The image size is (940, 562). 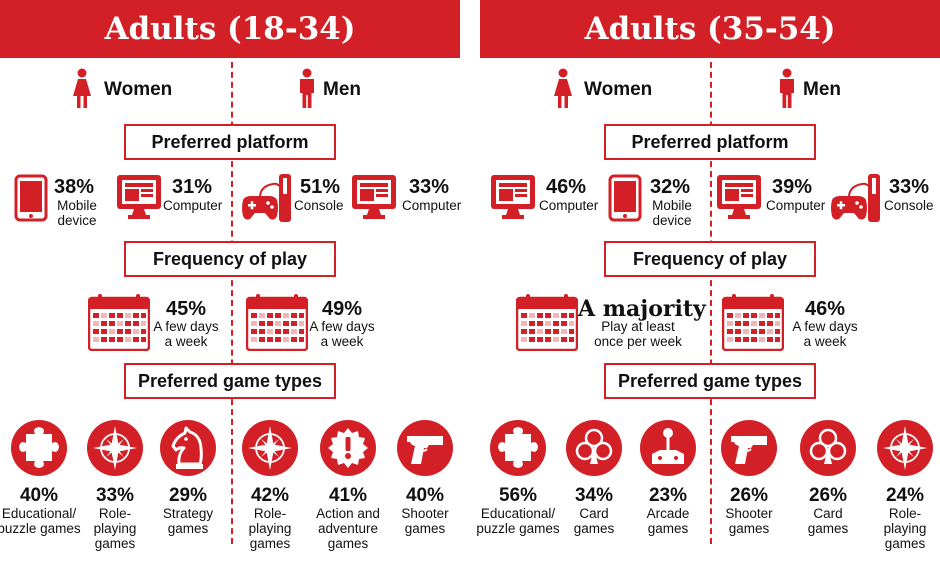 I want to click on panel-title-left: Adults (18-34), so click(x=230, y=29).